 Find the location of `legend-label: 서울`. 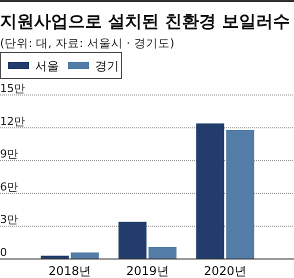

legend-label: 서울 is located at coordinates (47, 66).